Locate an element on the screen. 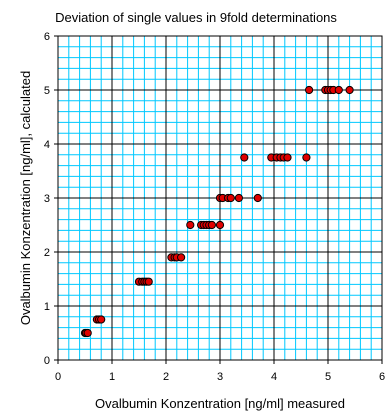  y-axis-ticks: 0 1 2 3 4 5 6 is located at coordinates (51, 199).